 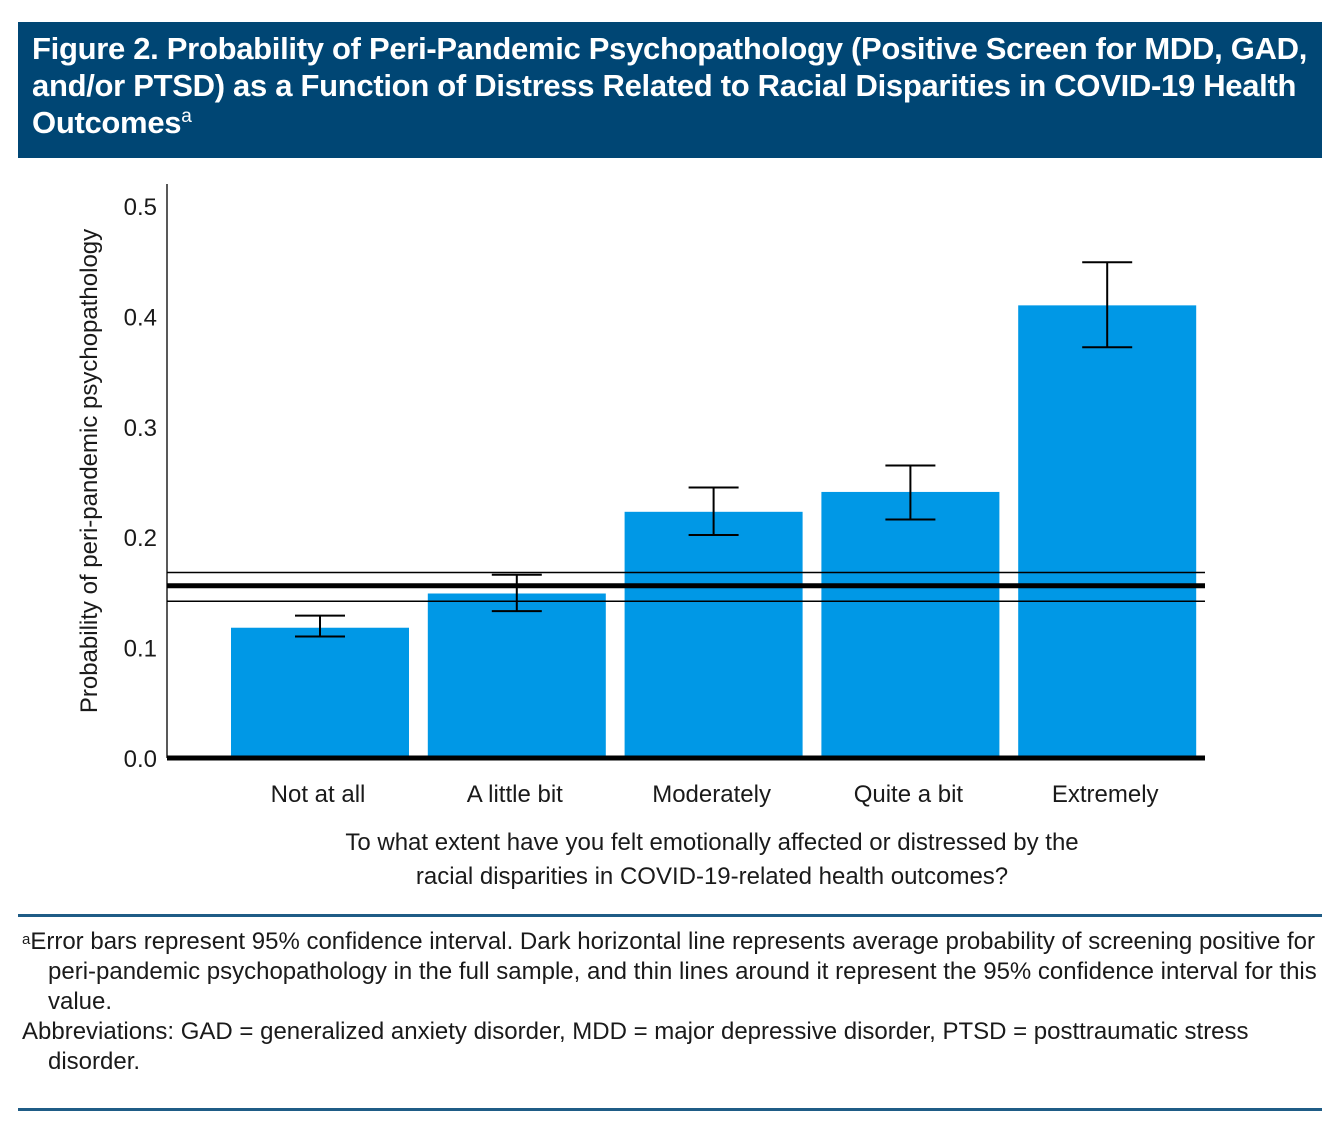 What do you see at coordinates (670, 915) in the screenshot?
I see `notes-top-rule` at bounding box center [670, 915].